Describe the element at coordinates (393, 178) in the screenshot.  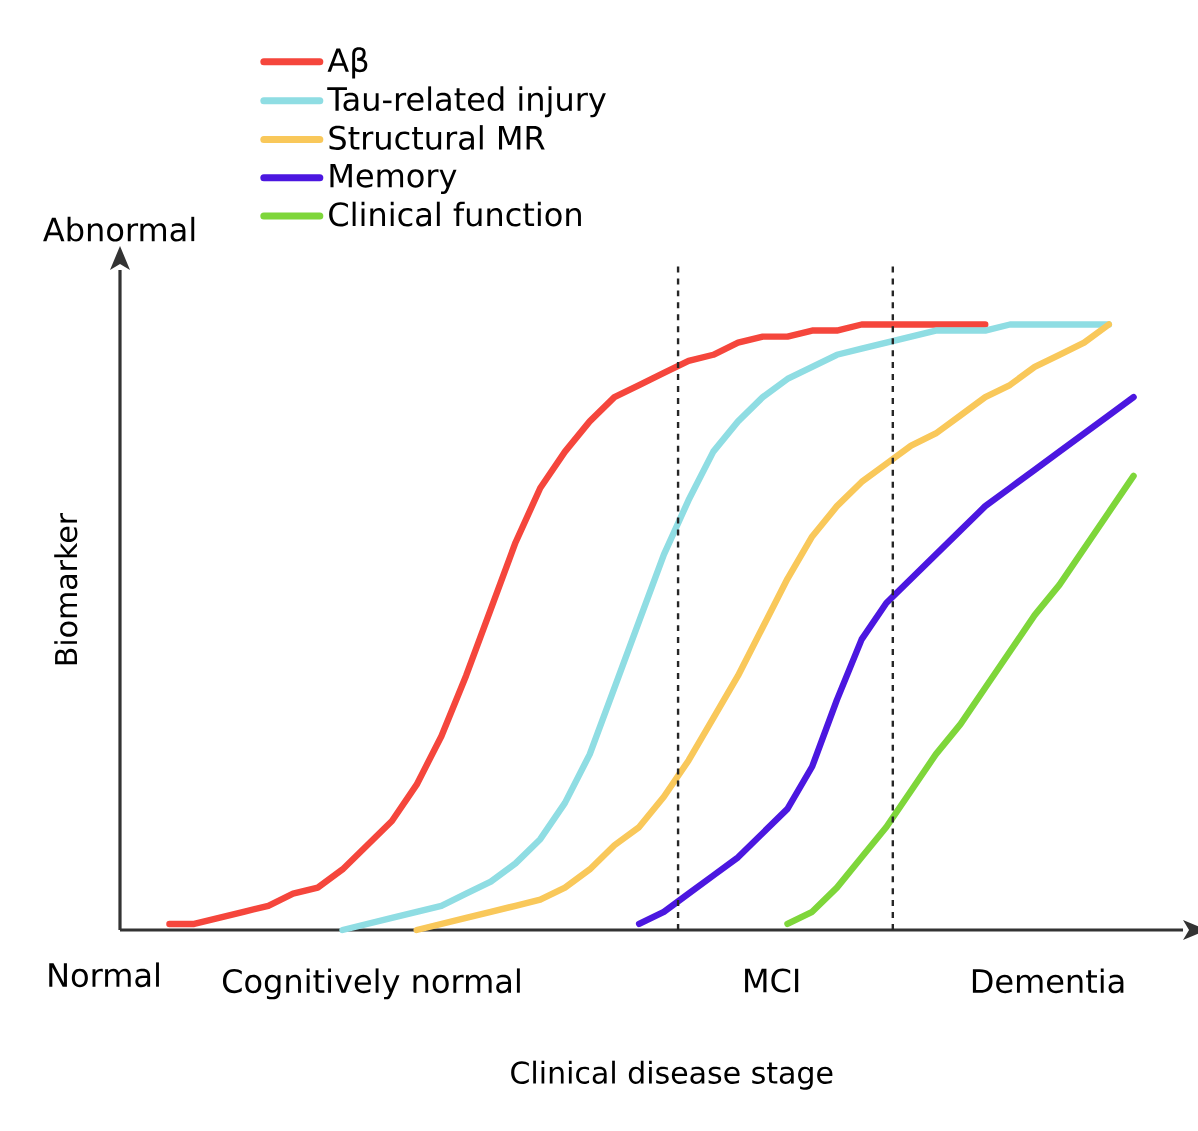
I see `legend-label: Memory` at that location.